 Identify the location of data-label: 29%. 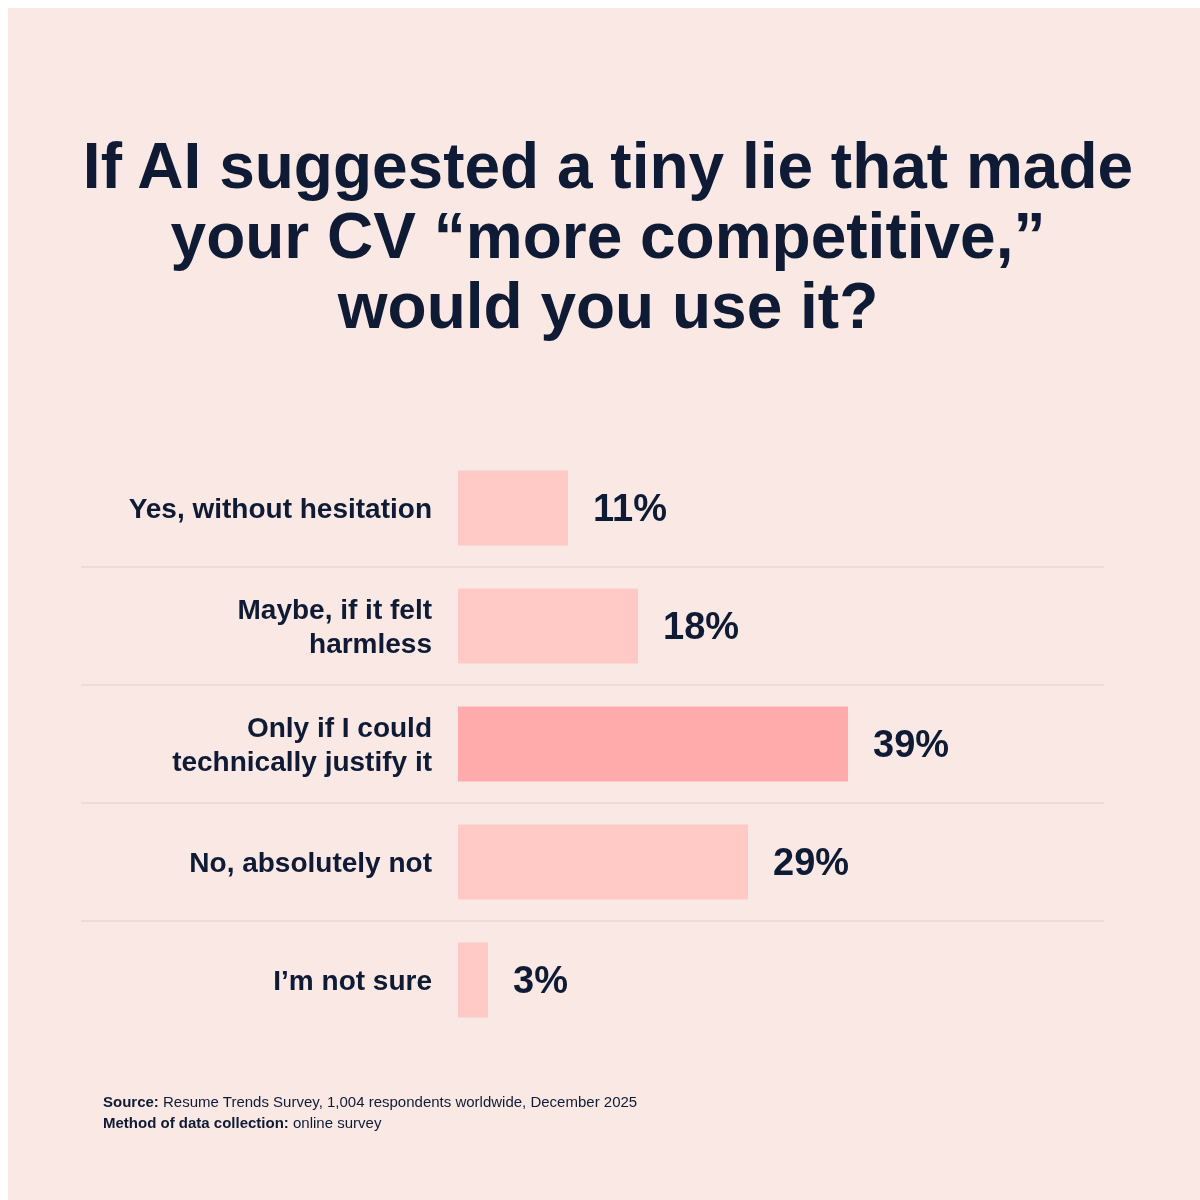
(811, 862).